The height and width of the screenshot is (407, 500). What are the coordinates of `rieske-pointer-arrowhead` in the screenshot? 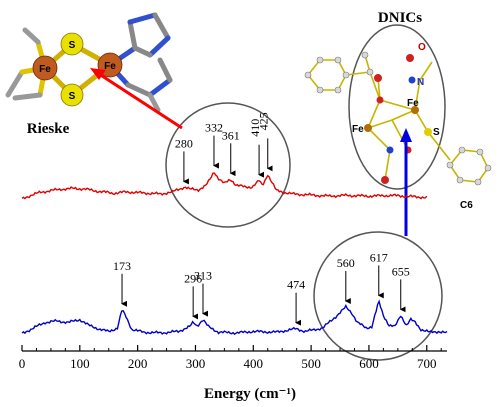 It's located at (98, 74).